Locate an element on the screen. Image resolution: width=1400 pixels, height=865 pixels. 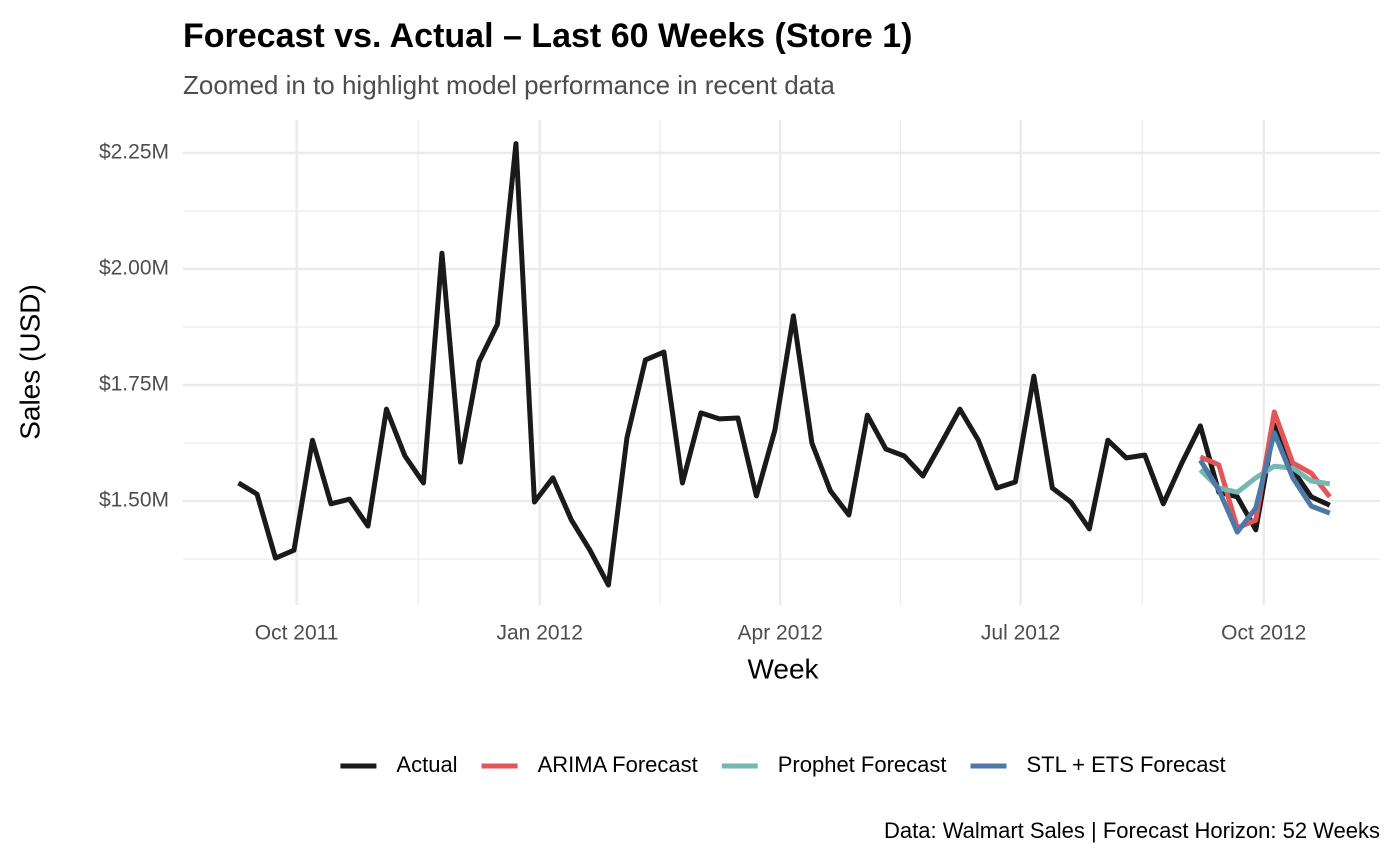
legend-label: Actual is located at coordinates (426, 764).